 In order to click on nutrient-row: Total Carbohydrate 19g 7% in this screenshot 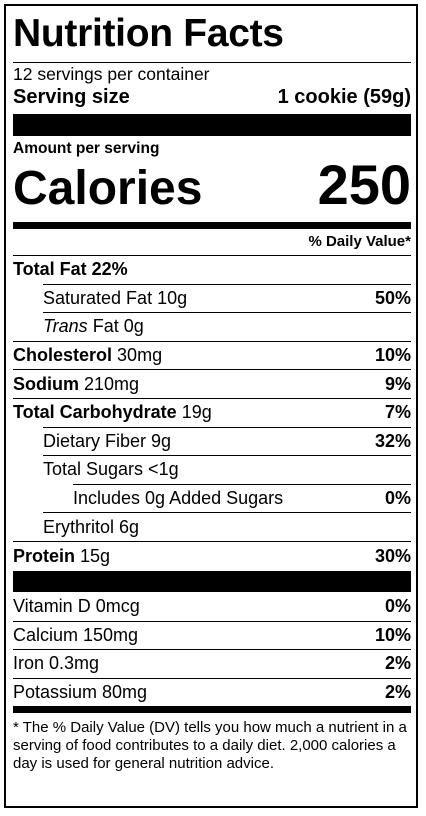, I will do `click(212, 412)`.